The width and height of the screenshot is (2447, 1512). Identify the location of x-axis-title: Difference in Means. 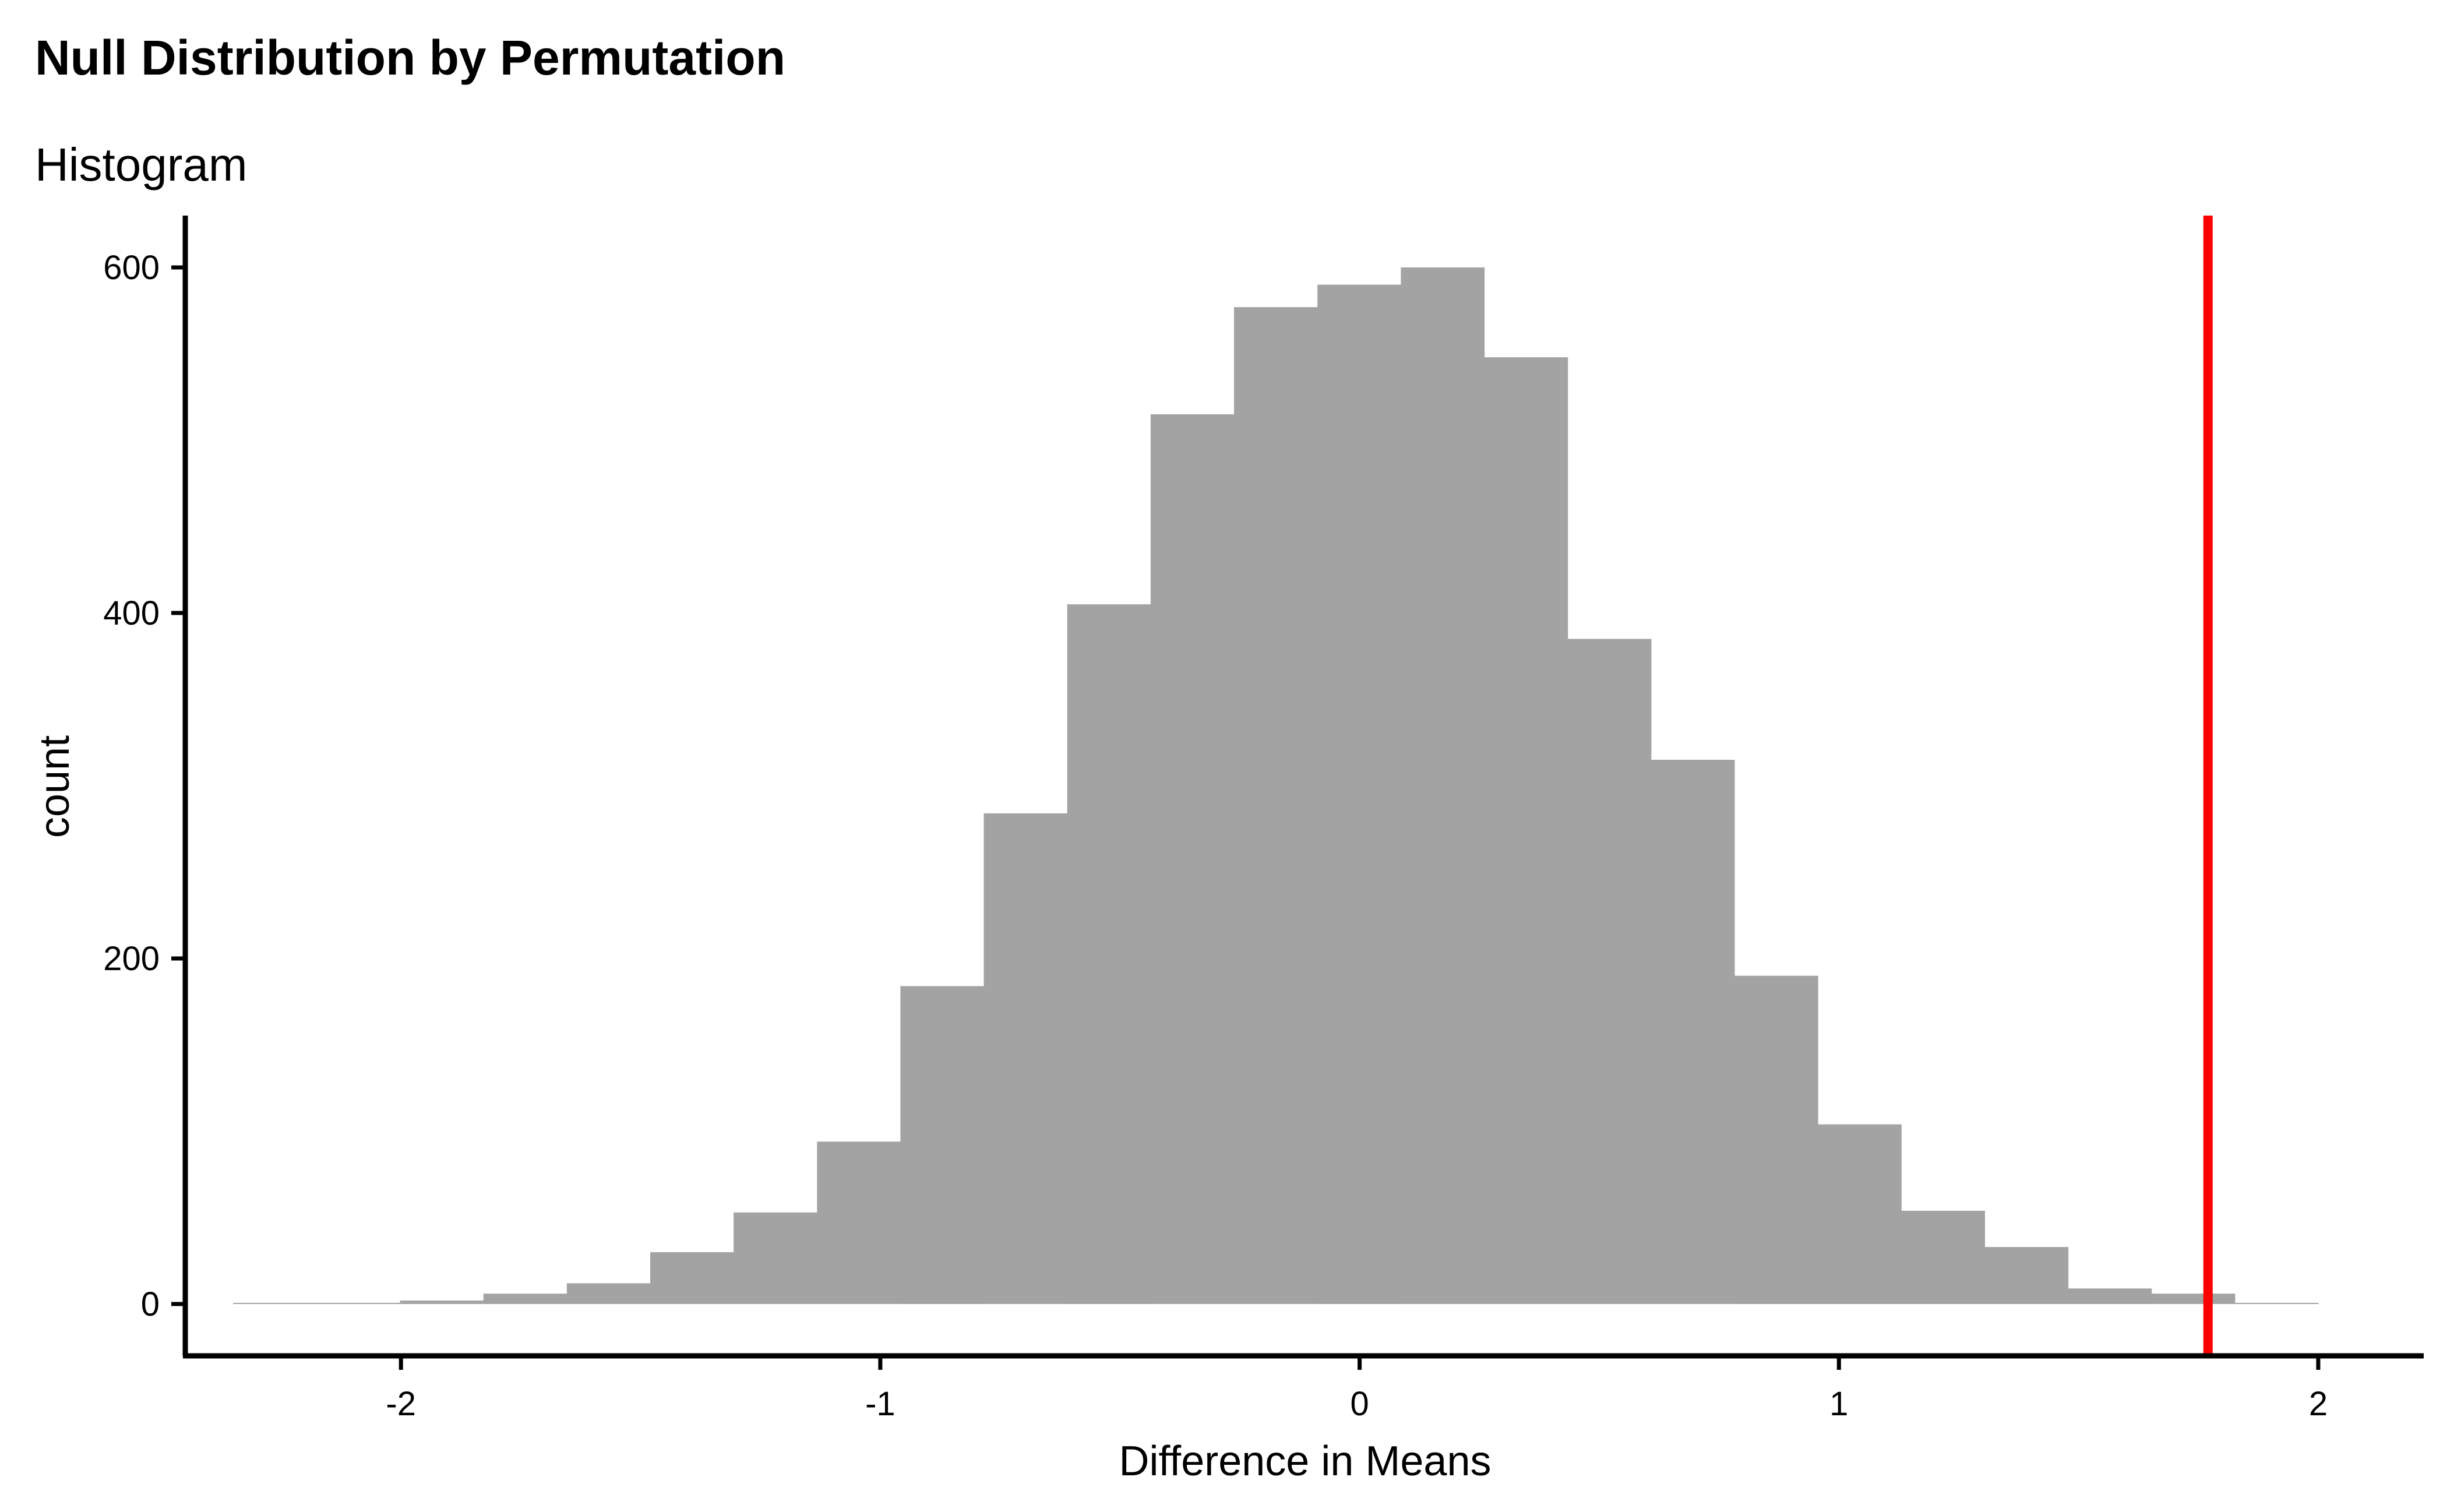
(1305, 1461).